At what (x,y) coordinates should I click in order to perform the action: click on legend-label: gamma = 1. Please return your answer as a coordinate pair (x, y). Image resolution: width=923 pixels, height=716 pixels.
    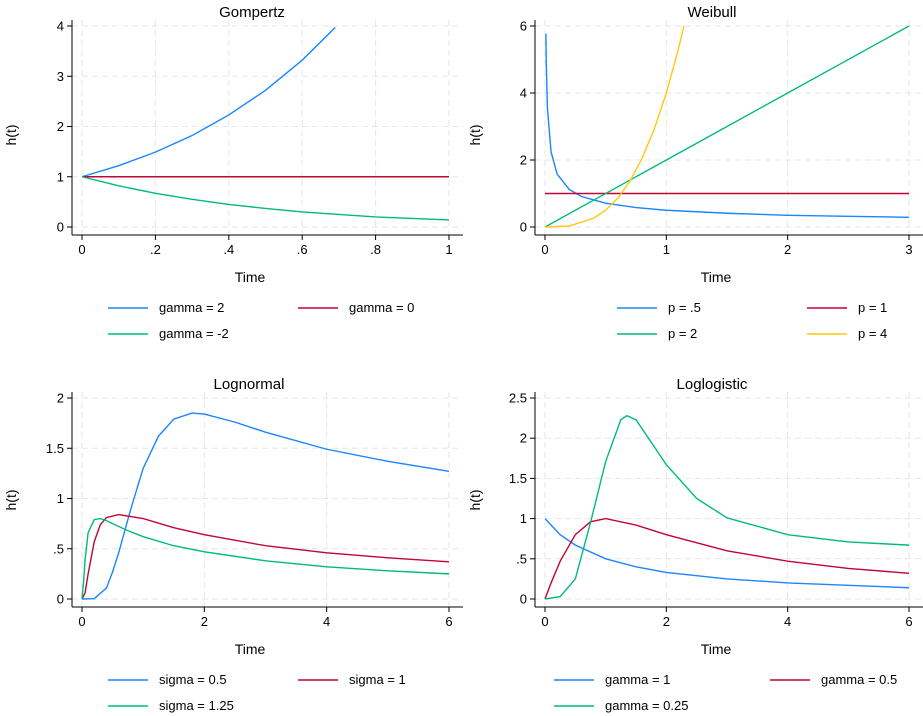
    Looking at the image, I should click on (637, 679).